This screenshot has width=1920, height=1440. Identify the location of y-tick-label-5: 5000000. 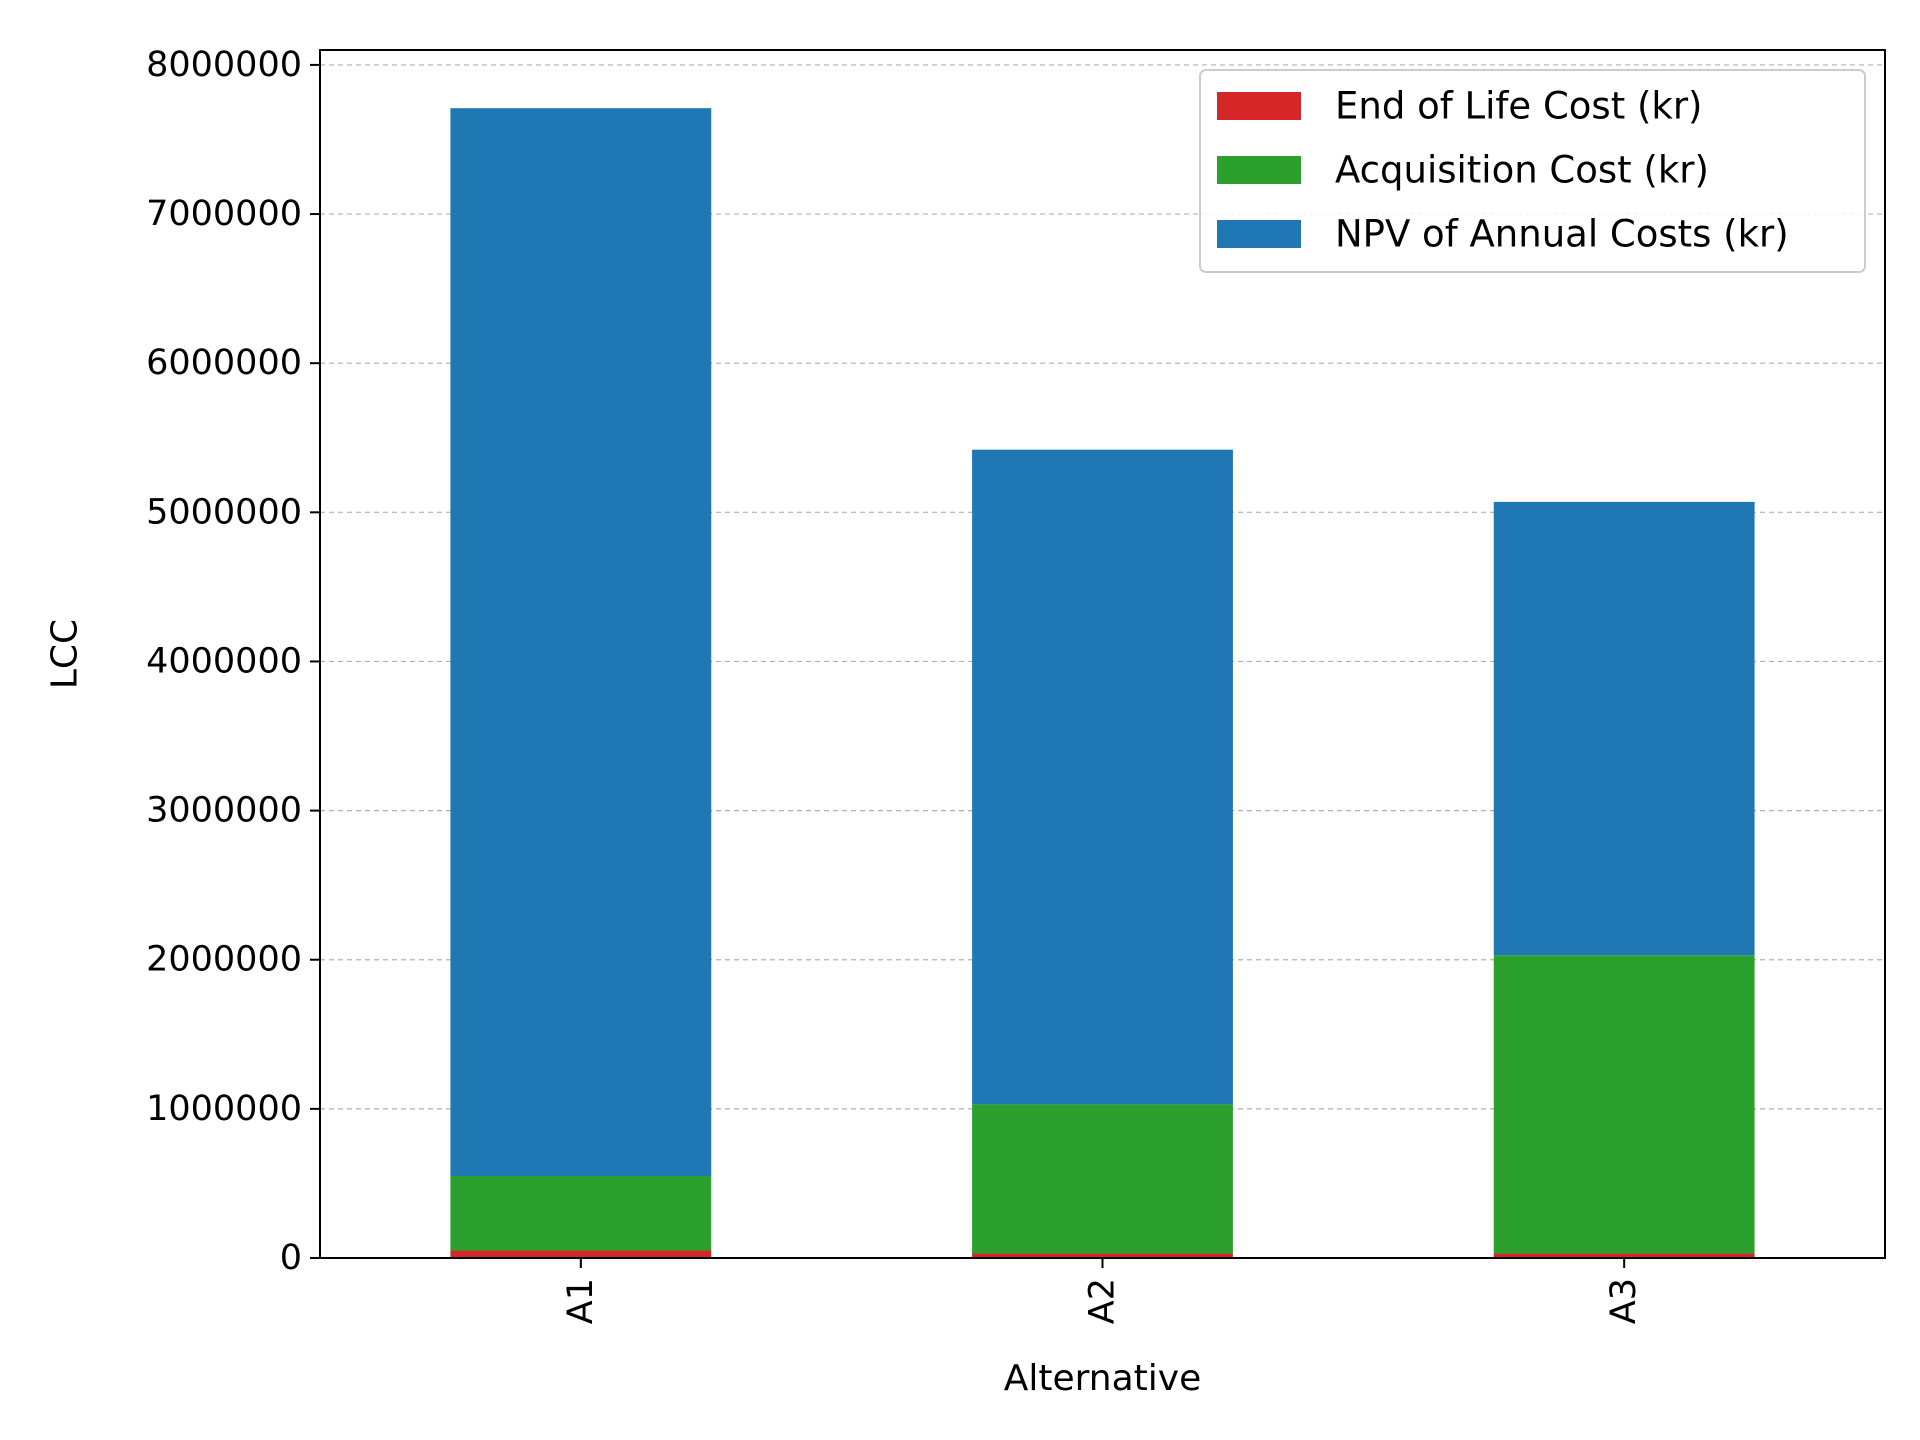
(224, 512).